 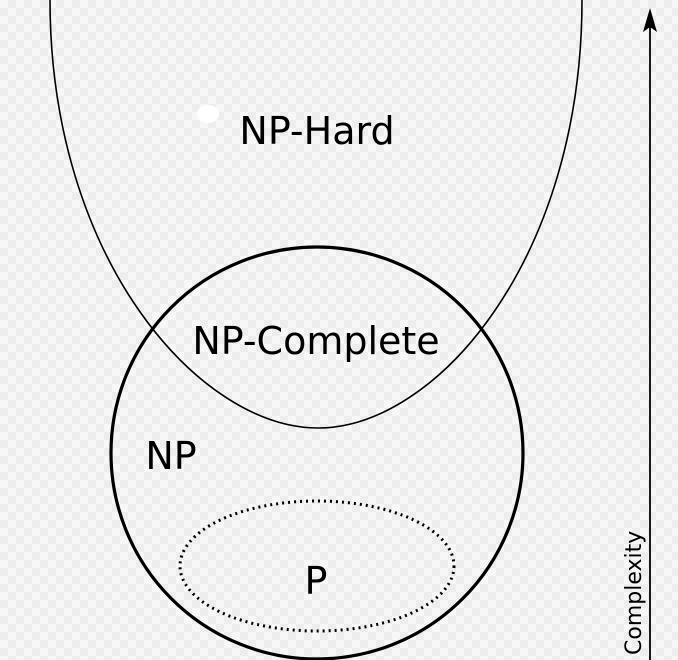 I want to click on p-region, so click(x=317, y=566).